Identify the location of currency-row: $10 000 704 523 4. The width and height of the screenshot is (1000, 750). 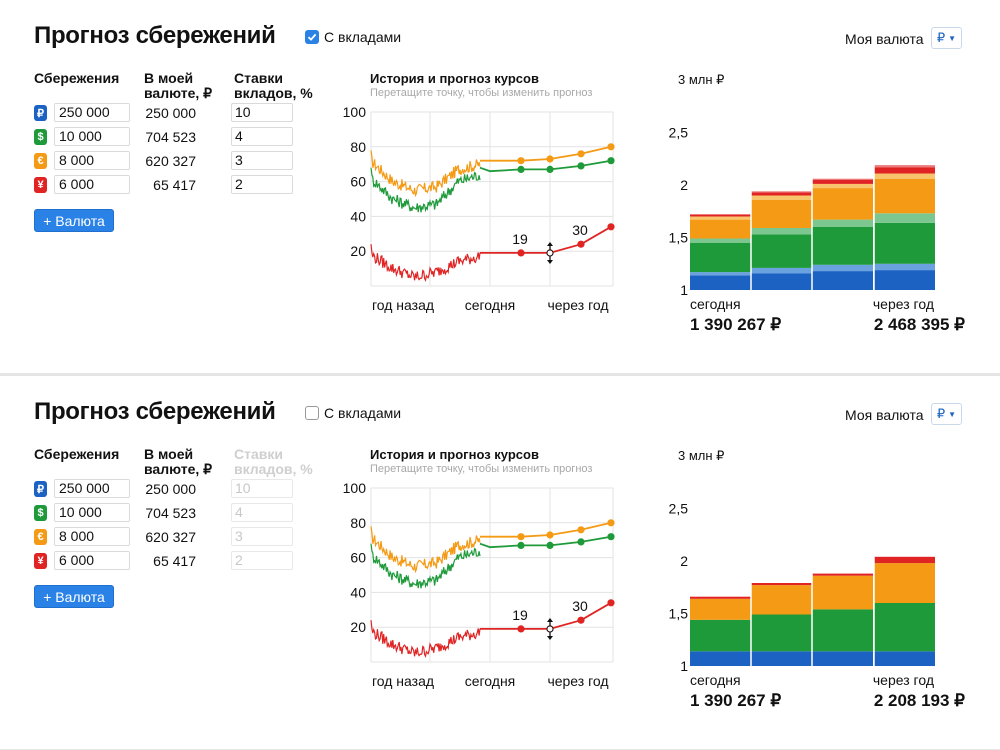
(165, 137).